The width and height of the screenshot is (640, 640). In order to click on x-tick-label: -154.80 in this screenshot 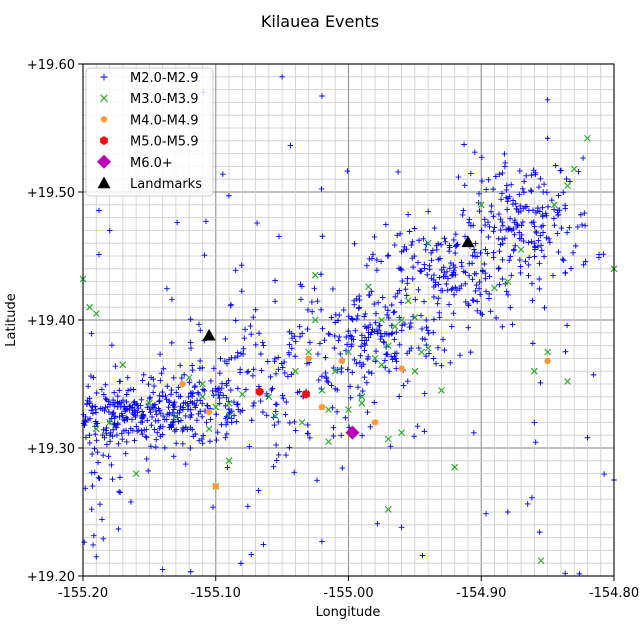, I will do `click(614, 593)`.